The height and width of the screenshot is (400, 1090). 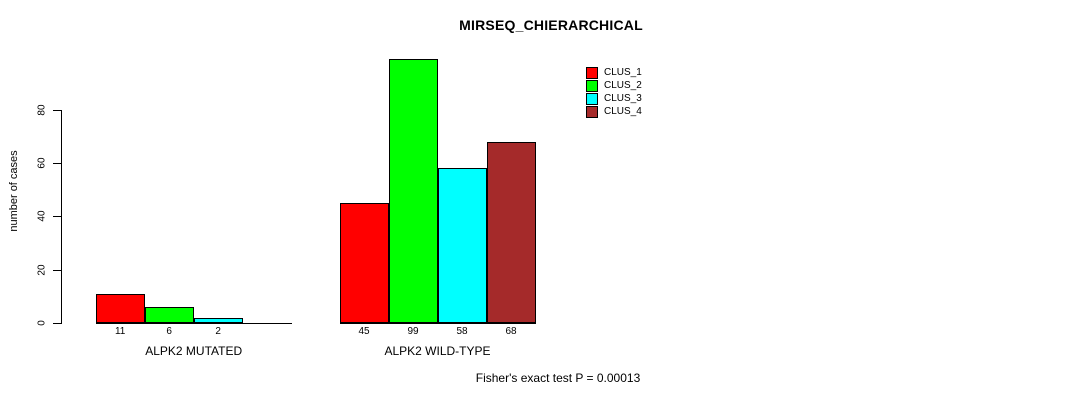 I want to click on legend-item-clus_1: CLUS_1, so click(x=614, y=72).